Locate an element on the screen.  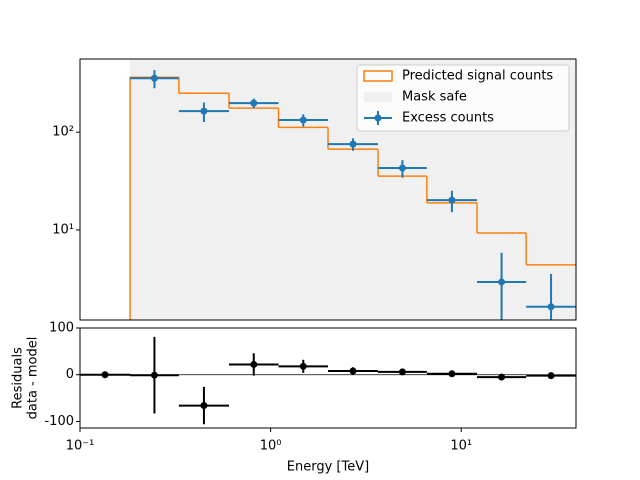
x-axis-label: Energy [TeV] is located at coordinates (328, 467).